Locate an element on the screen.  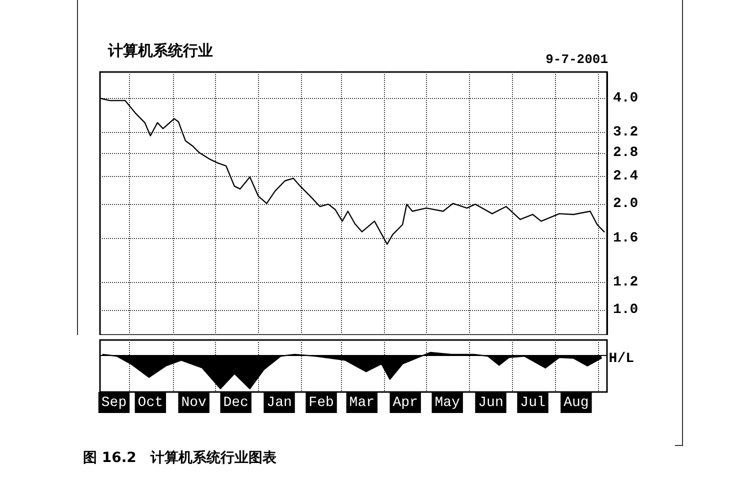
x-tick-label: Jan is located at coordinates (279, 403).